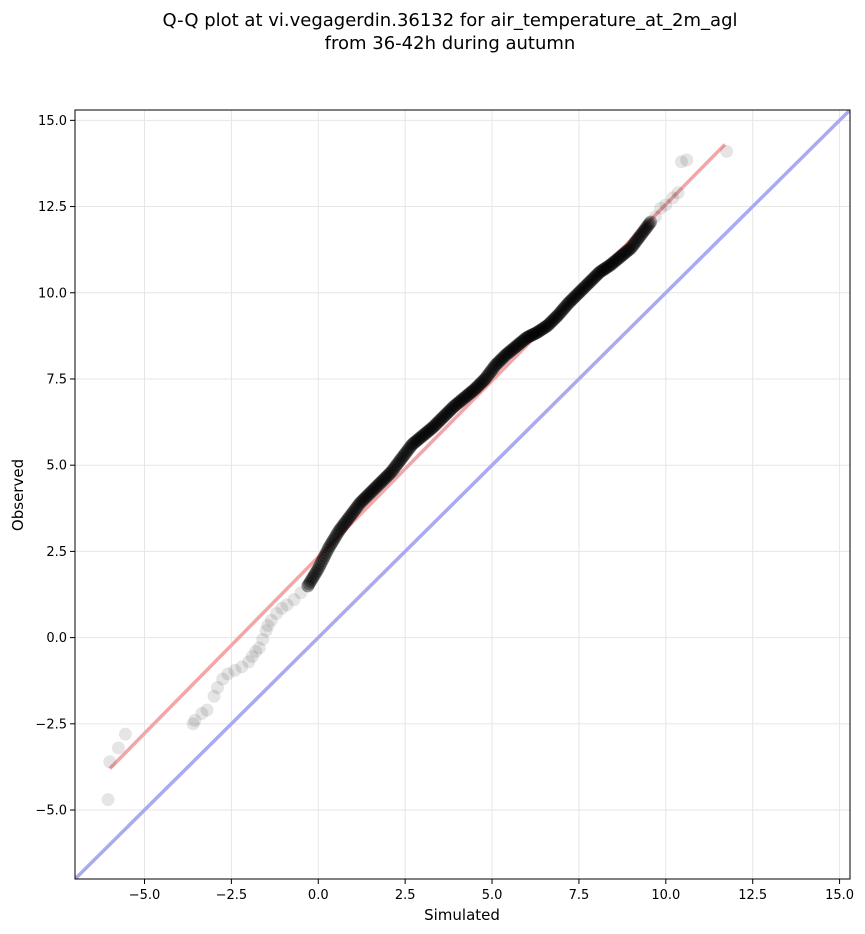 This screenshot has width=865, height=934. I want to click on chart-title-line-2: from 36-42h during autumn, so click(450, 43).